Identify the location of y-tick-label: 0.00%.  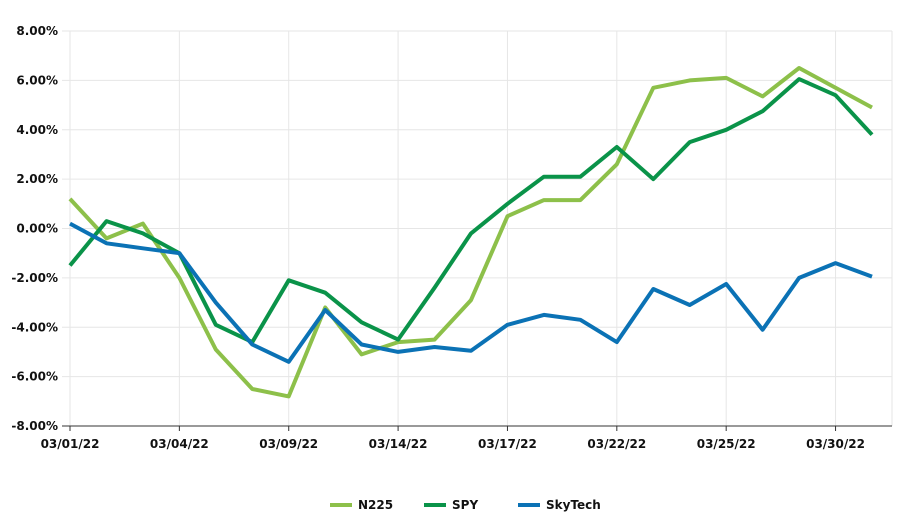
(37, 229).